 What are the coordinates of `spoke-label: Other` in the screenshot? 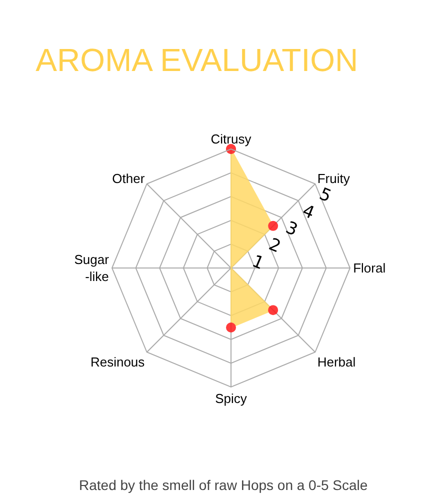 It's located at (129, 178).